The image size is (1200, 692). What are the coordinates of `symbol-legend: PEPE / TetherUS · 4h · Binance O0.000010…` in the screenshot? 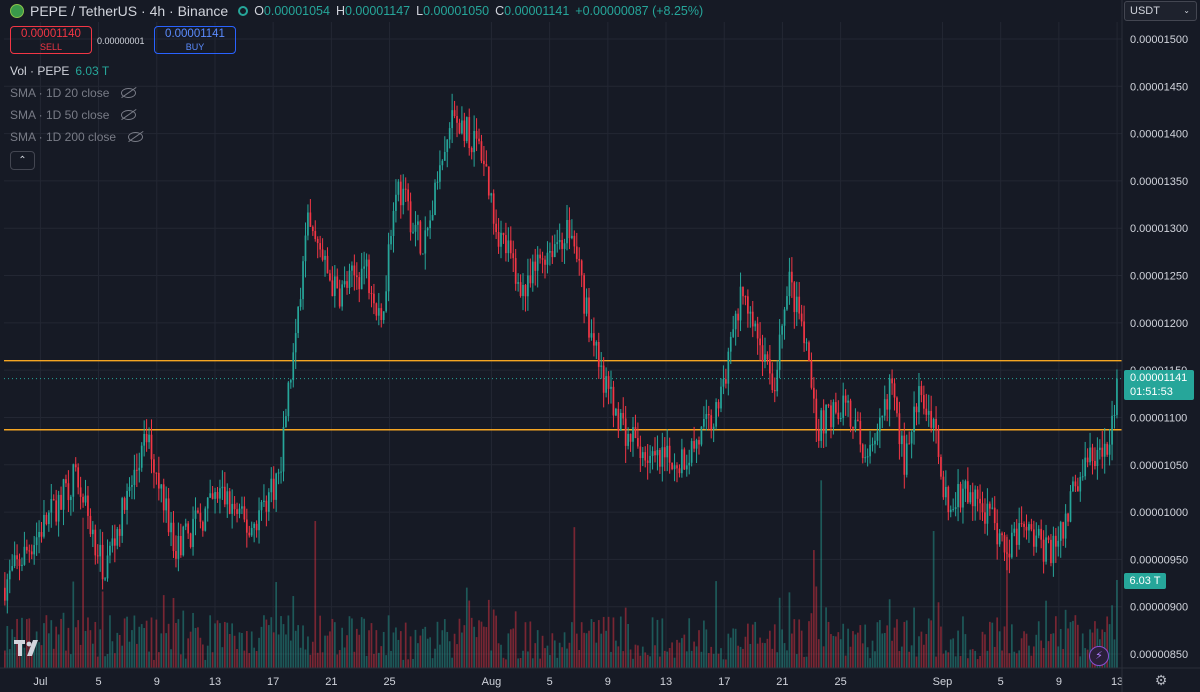 It's located at (356, 11).